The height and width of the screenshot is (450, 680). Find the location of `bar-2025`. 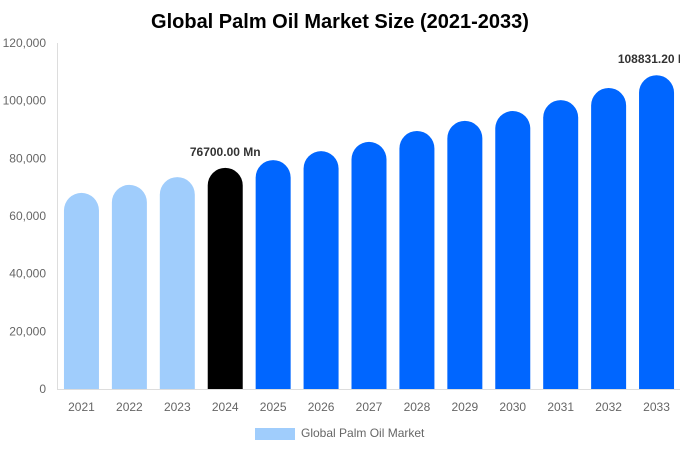

bar-2025 is located at coordinates (273, 274).